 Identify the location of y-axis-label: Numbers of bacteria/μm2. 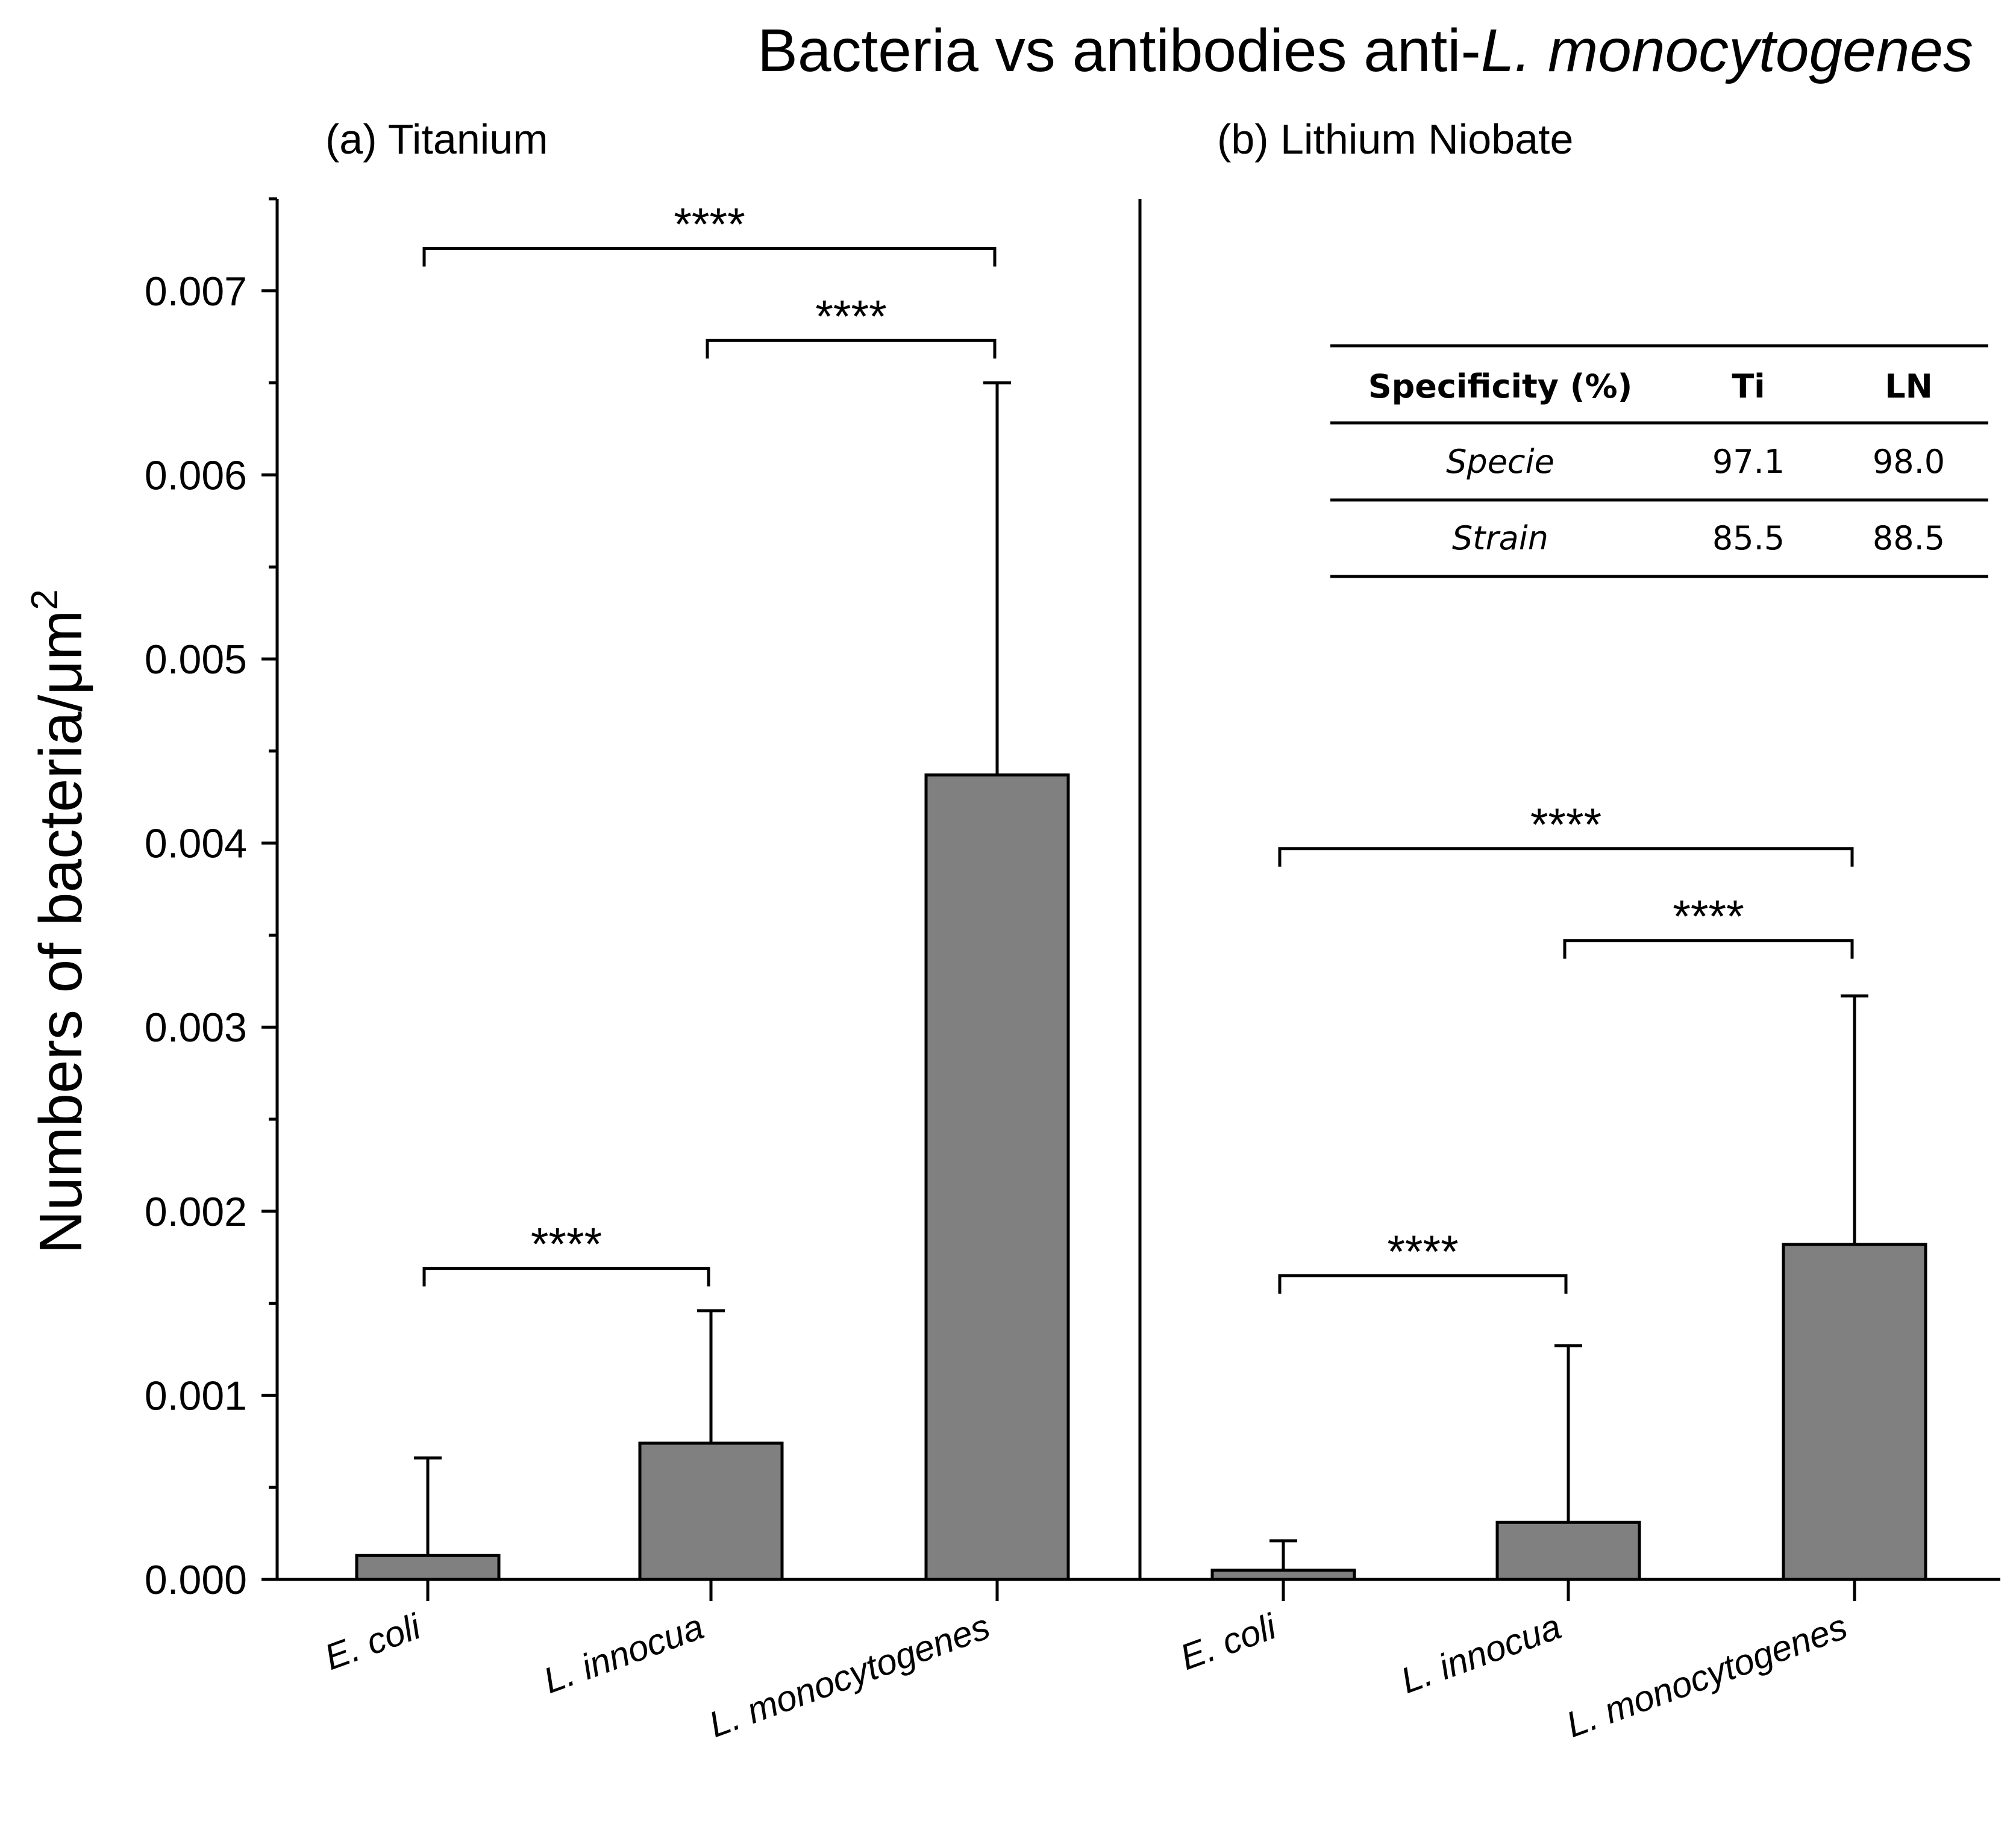
(60, 921).